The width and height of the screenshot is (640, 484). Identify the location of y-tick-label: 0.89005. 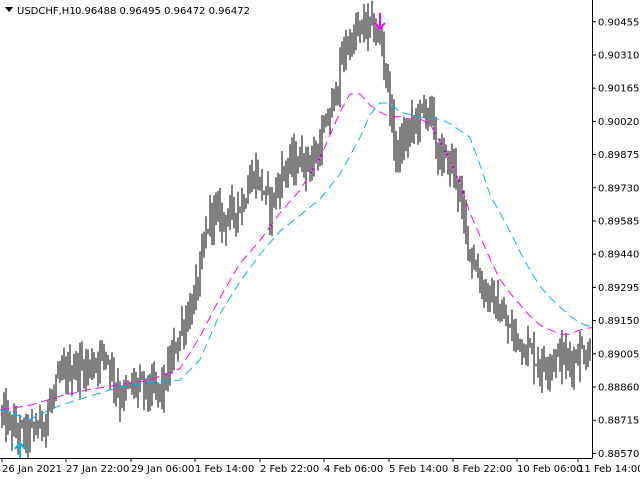
(618, 354).